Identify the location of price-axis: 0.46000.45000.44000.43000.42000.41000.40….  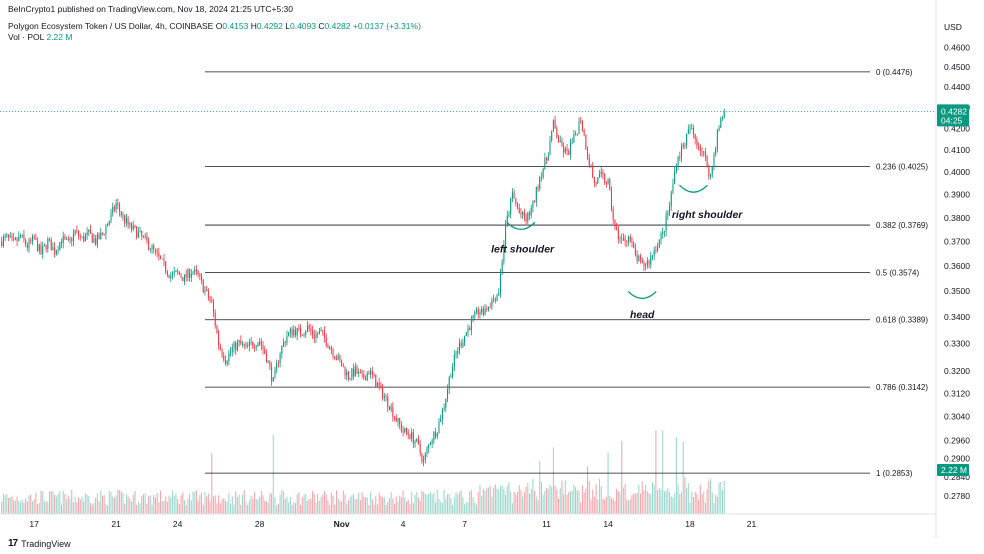
(957, 272).